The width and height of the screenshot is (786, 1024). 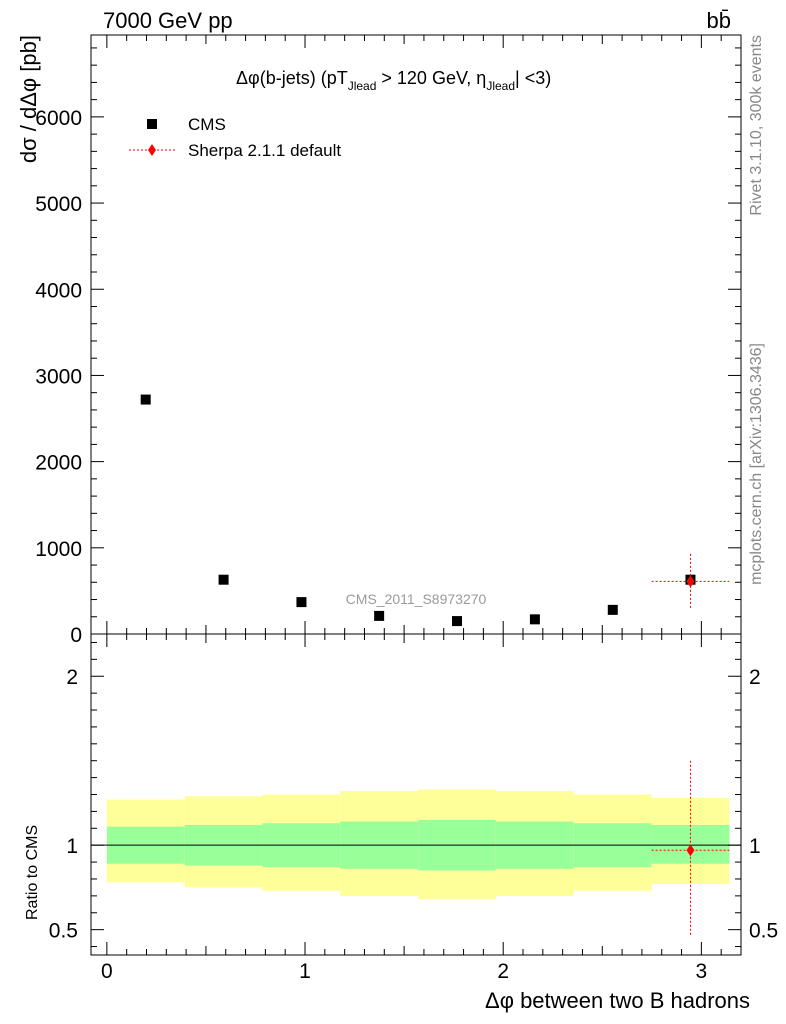 What do you see at coordinates (305, 971) in the screenshot?
I see `x-tick-label: 1` at bounding box center [305, 971].